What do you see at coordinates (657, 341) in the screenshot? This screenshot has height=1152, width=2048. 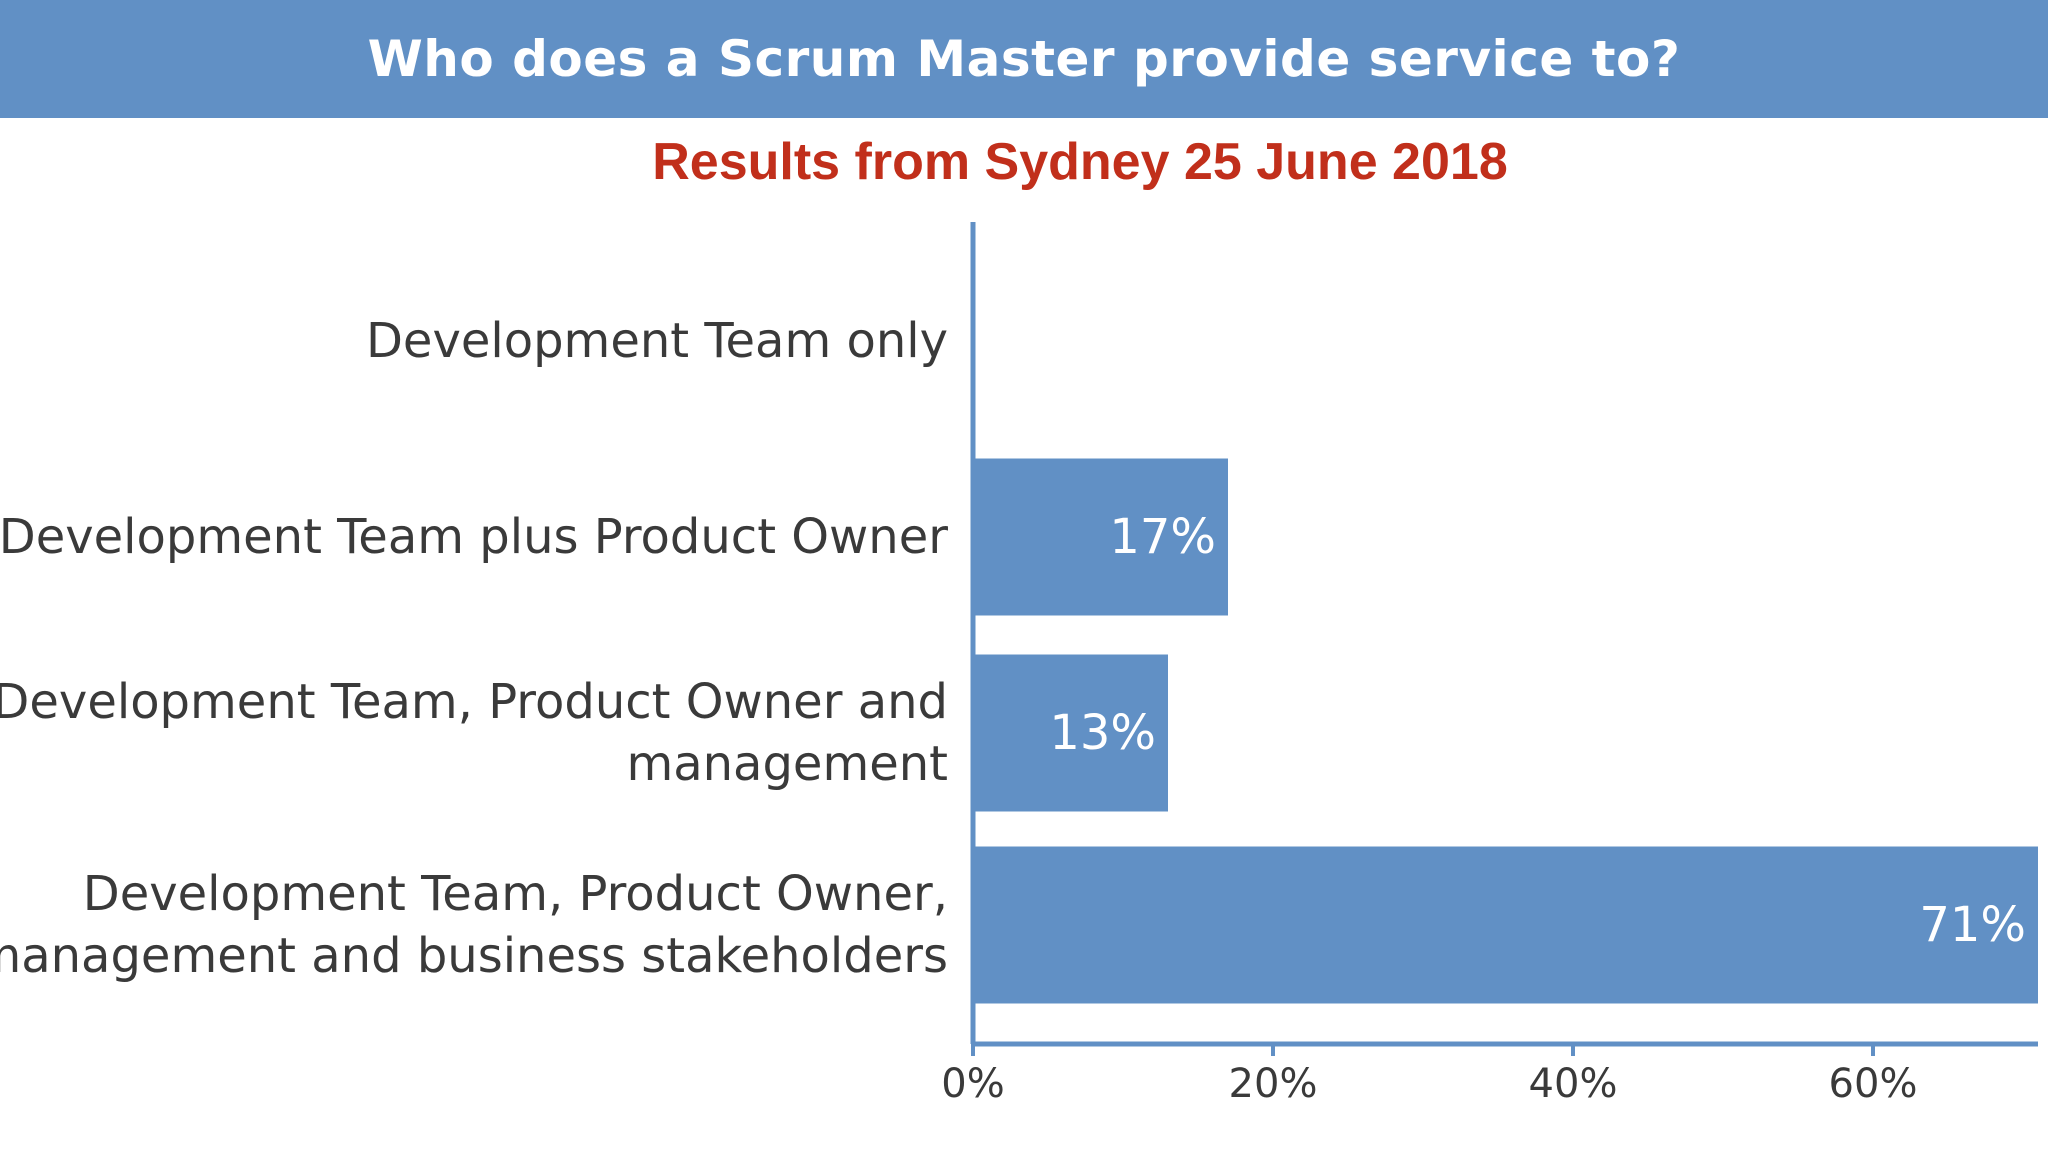 I see `category-label-0-0: Development Team only` at bounding box center [657, 341].